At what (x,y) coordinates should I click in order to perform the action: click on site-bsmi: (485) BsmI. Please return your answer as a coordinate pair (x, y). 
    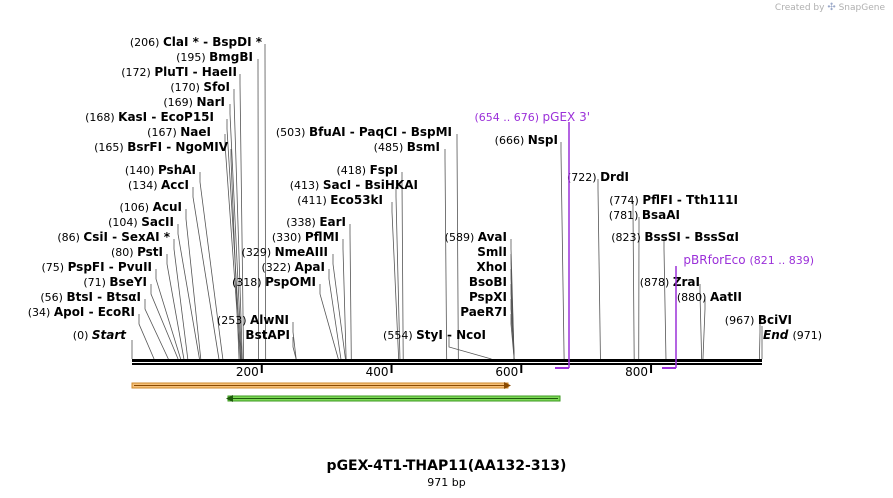
    Looking at the image, I should click on (407, 147).